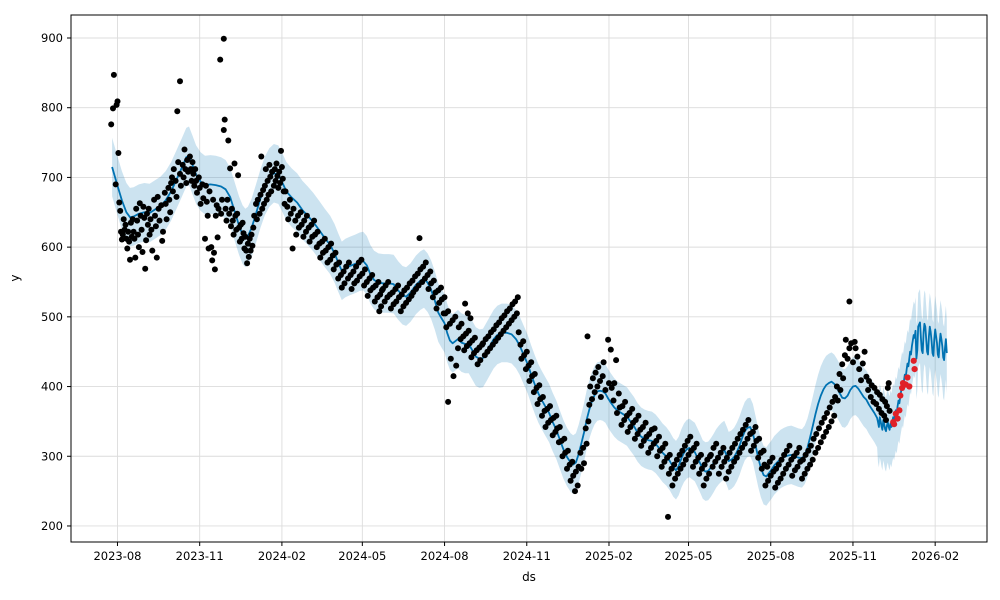  What do you see at coordinates (52, 456) in the screenshot?
I see `y-tick-label: 300` at bounding box center [52, 456].